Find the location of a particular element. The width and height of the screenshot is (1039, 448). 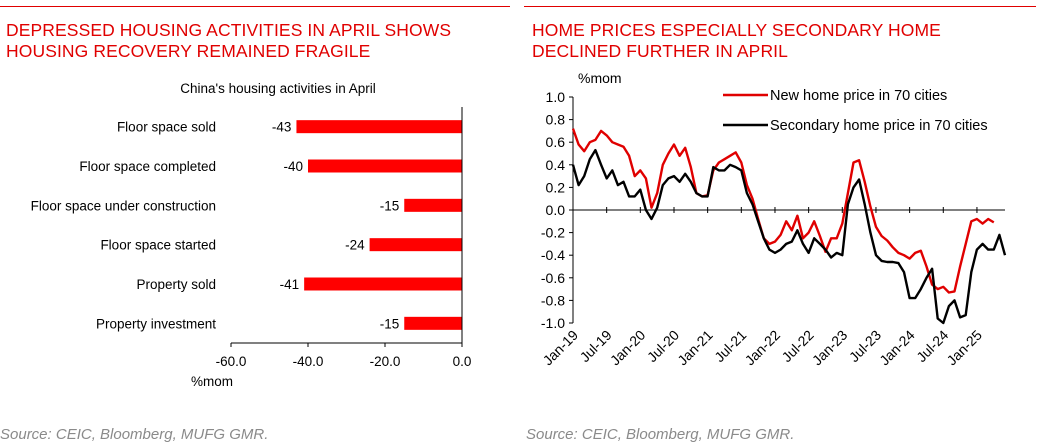

bar-value-label: -43 is located at coordinates (282, 127).